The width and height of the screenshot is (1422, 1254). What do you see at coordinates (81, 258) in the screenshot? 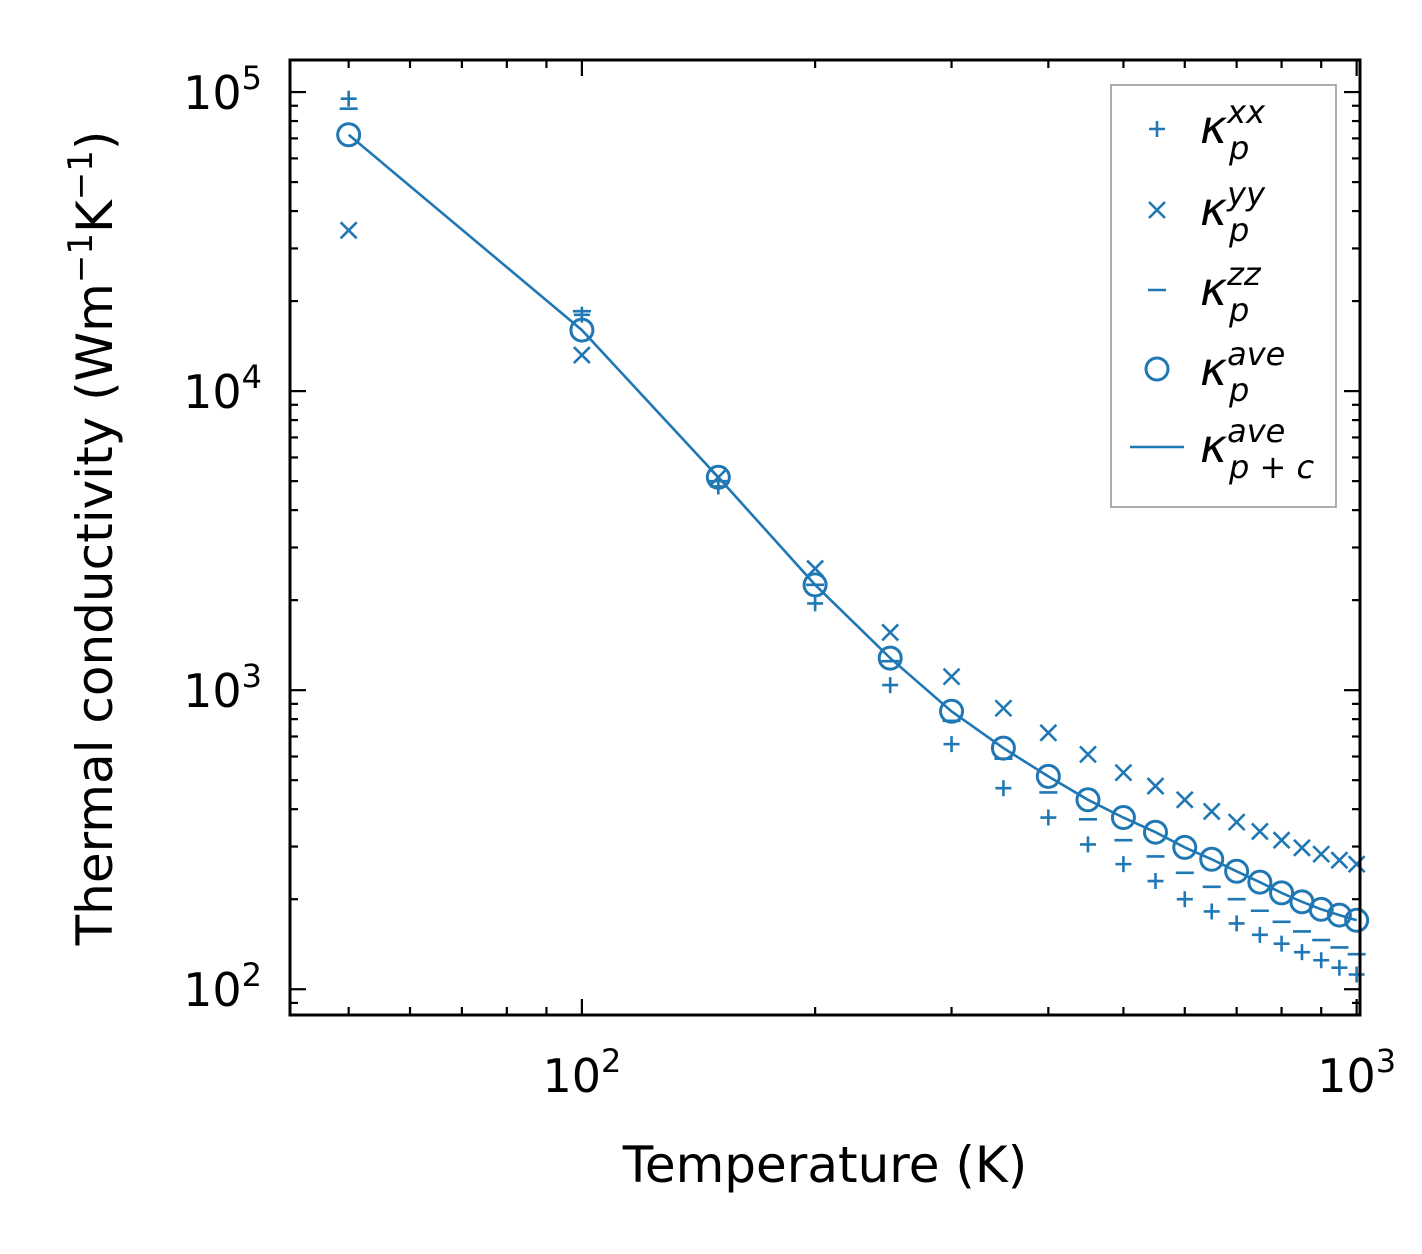
I see `y-axis-title-exp1: −1` at bounding box center [81, 258].